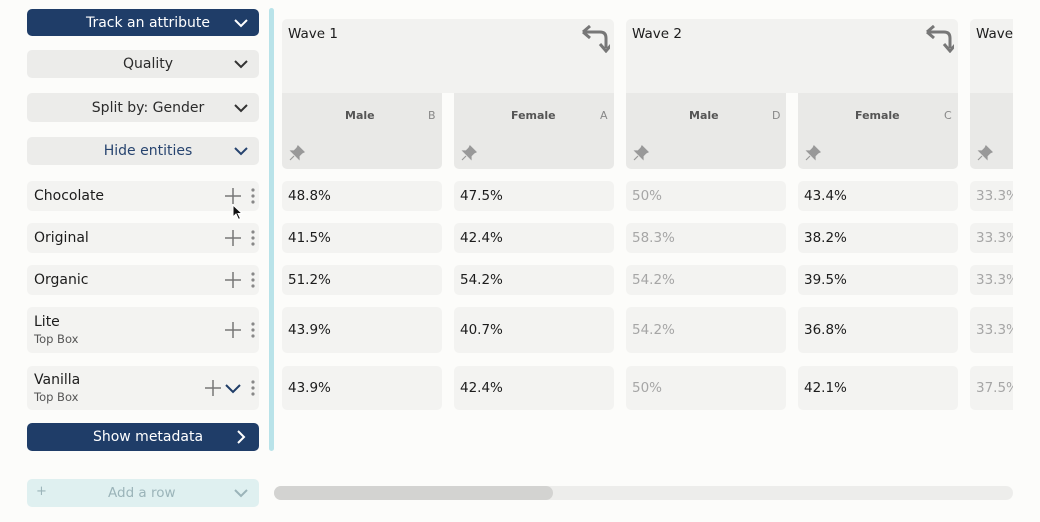 The image size is (1040, 522). I want to click on row-vanilla: Vanilla Top Box, so click(143, 388).